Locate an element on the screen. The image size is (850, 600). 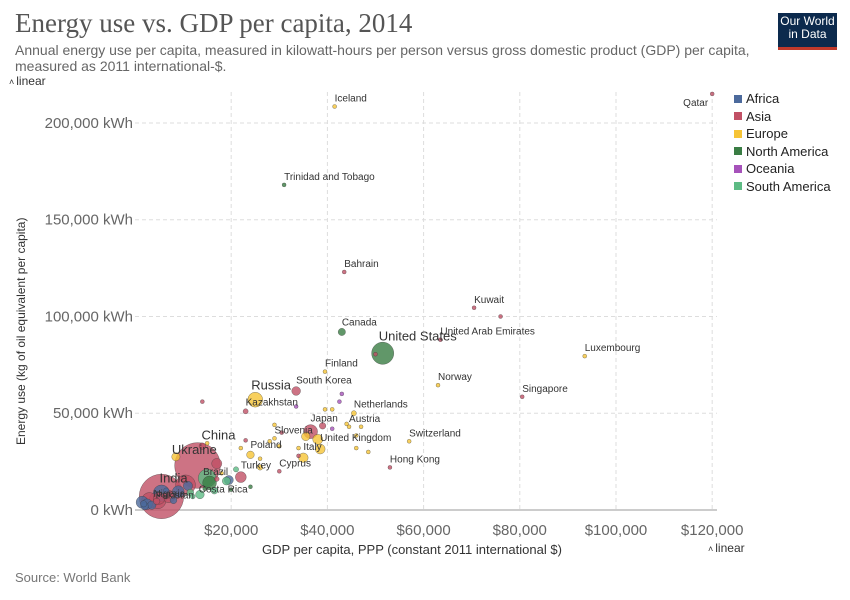
data-point-canada is located at coordinates (341, 332).